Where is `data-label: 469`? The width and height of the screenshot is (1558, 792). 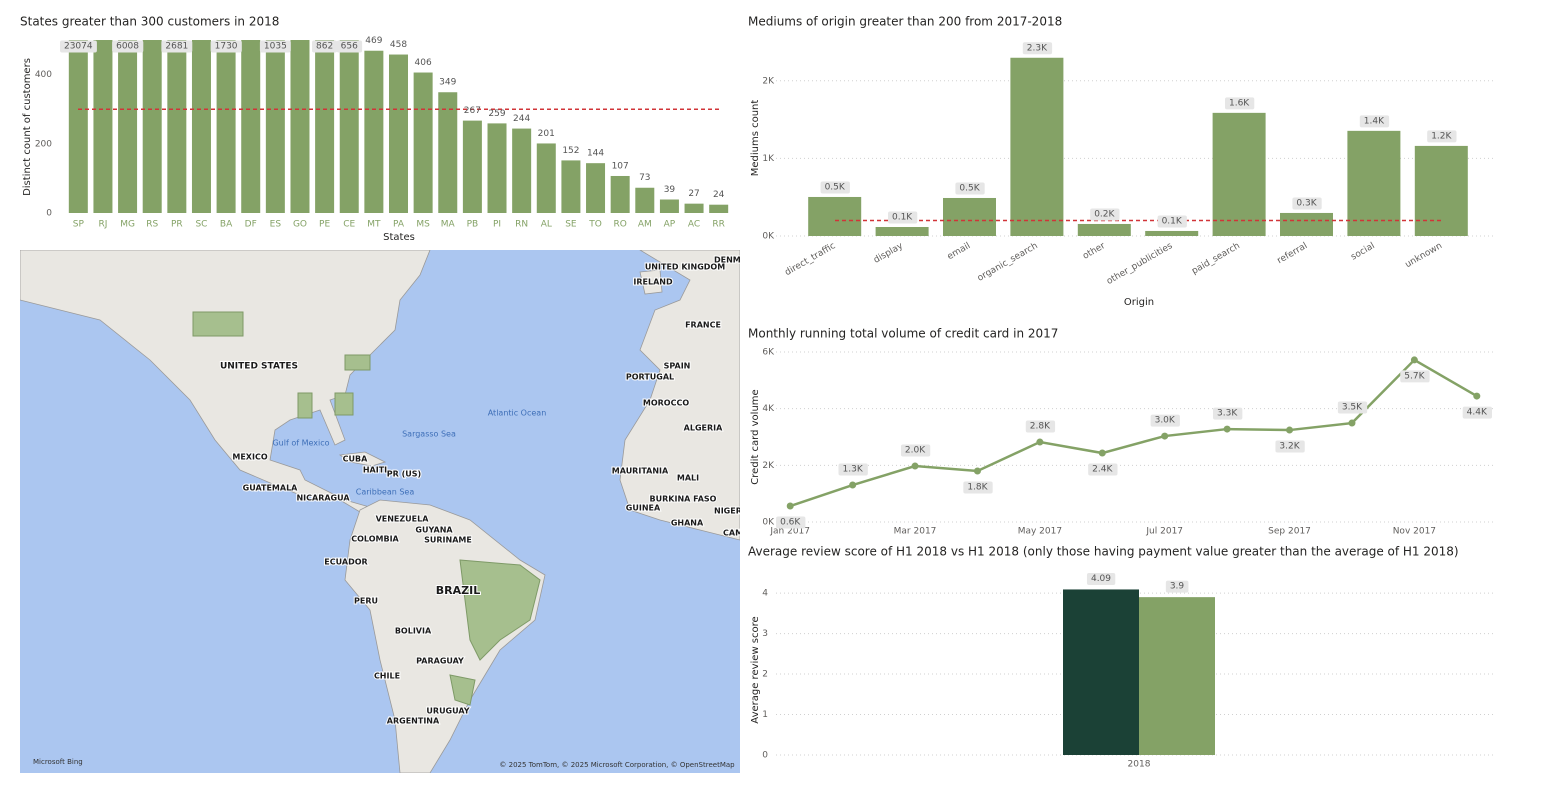 data-label: 469 is located at coordinates (373, 41).